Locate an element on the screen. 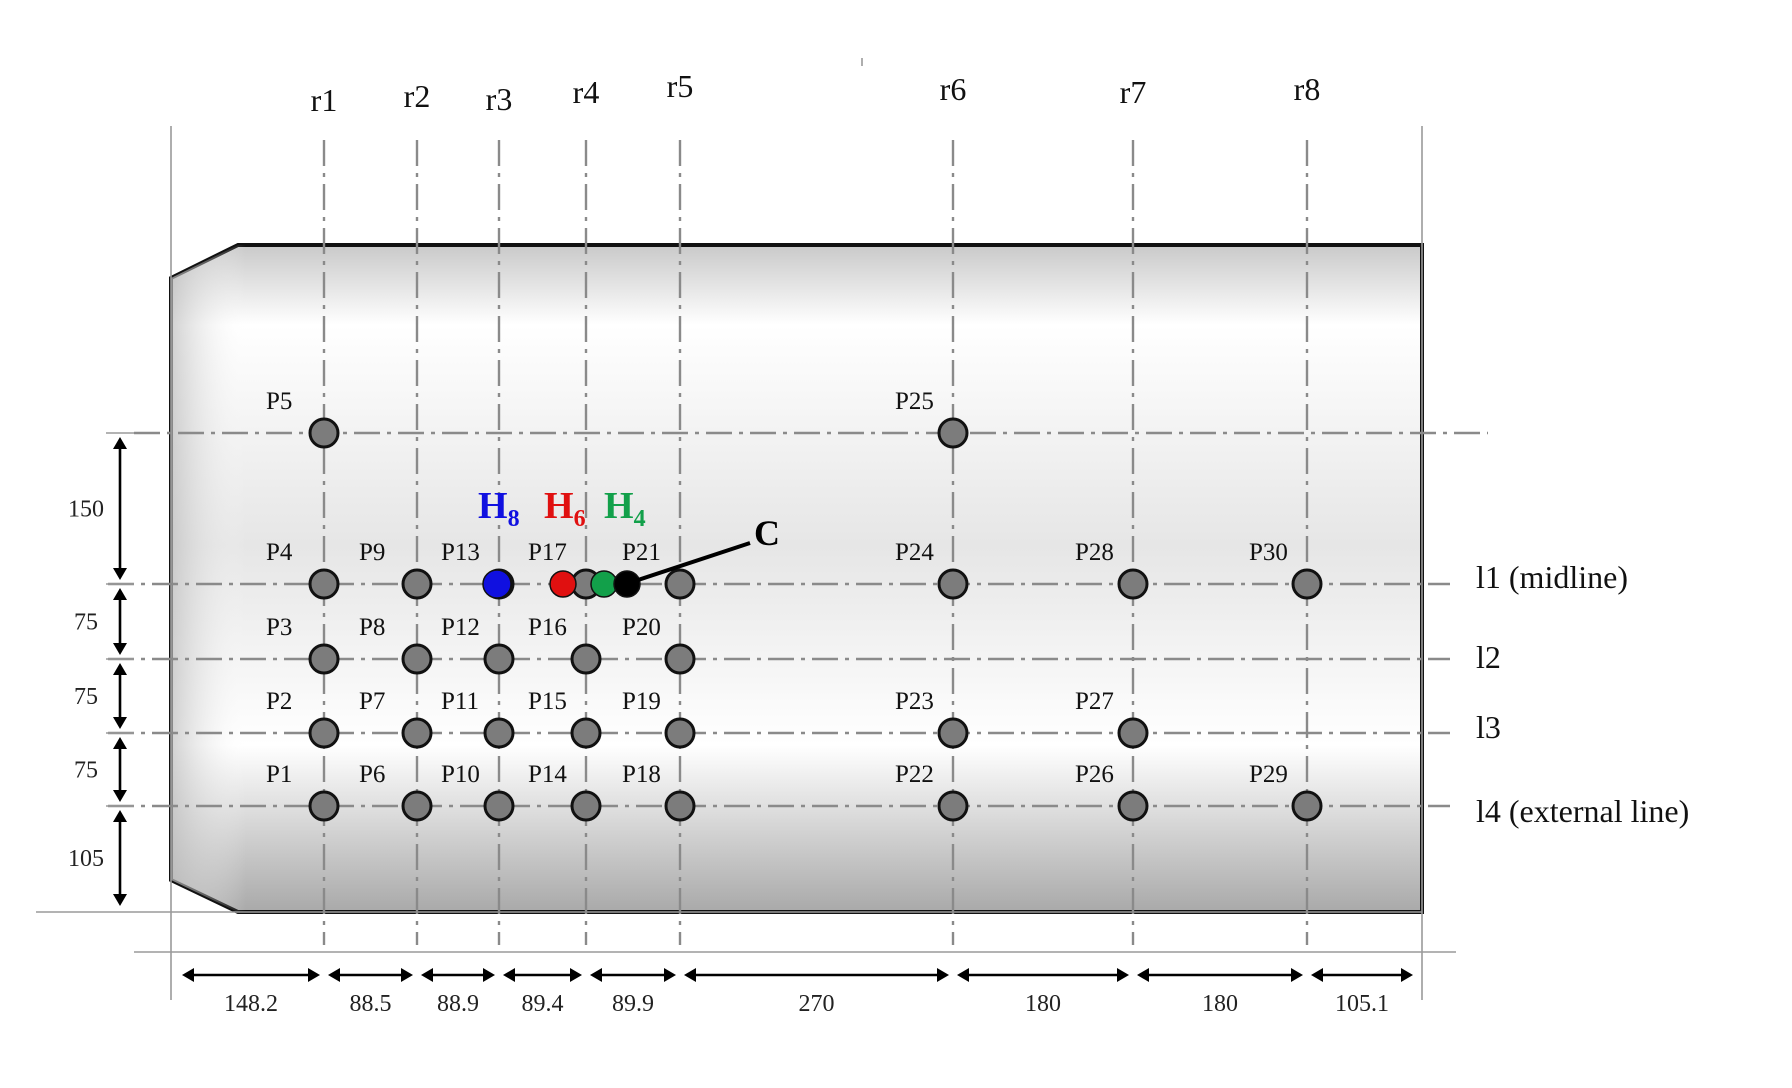  point-label-p28: P28 is located at coordinates (1094, 552).